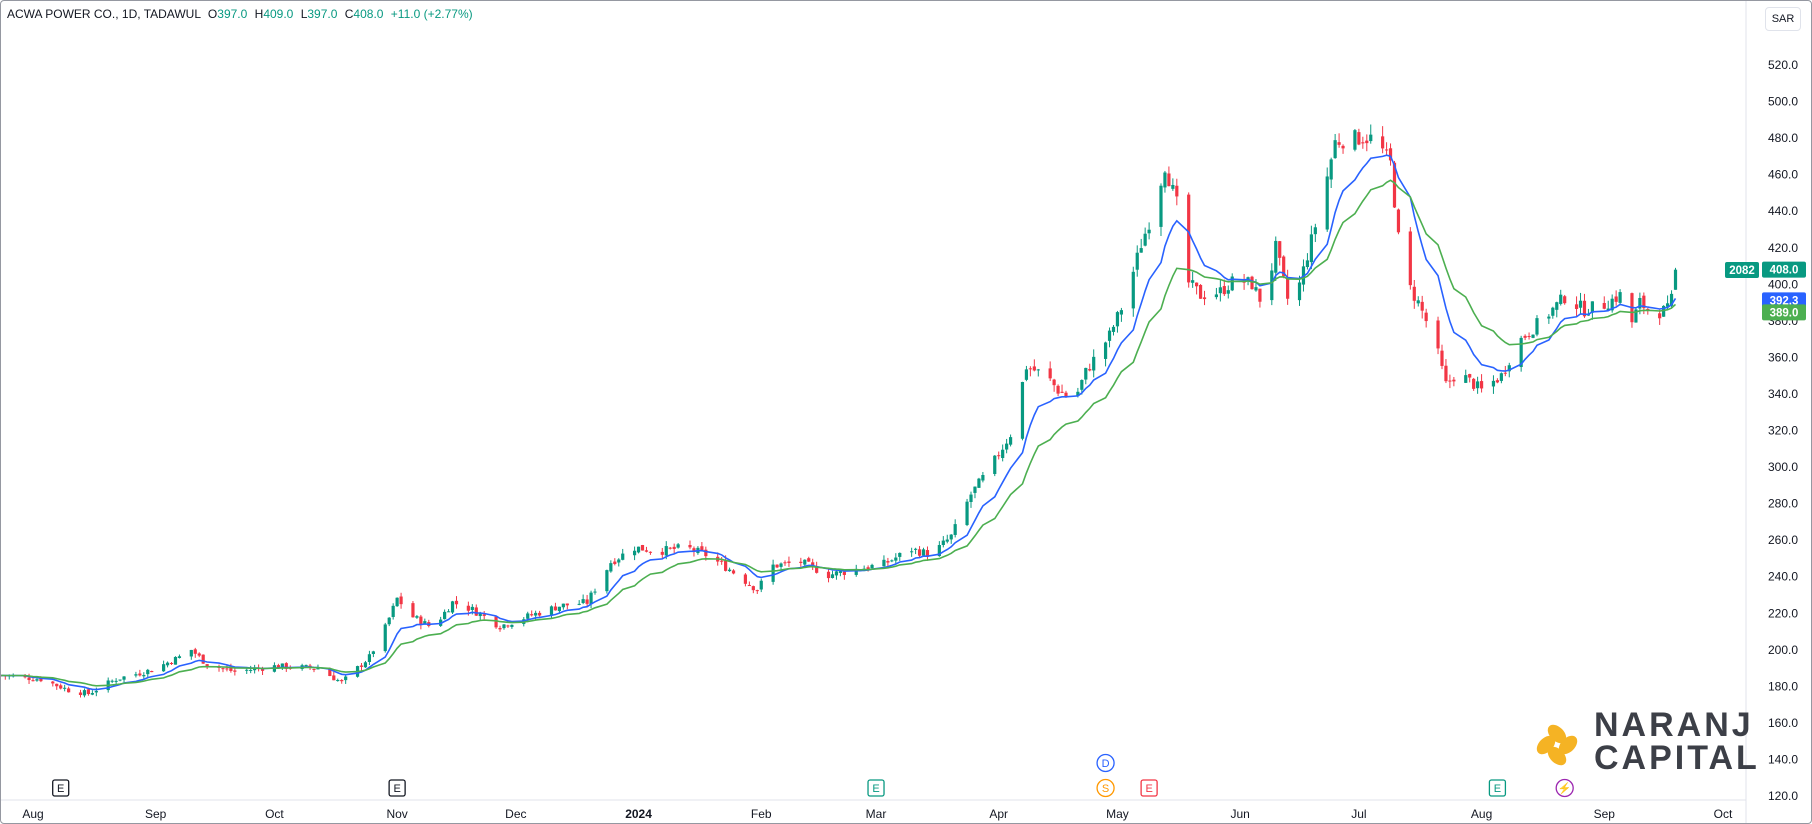  Describe the element at coordinates (396, 814) in the screenshot. I see `time-tick-label: Nov` at that location.